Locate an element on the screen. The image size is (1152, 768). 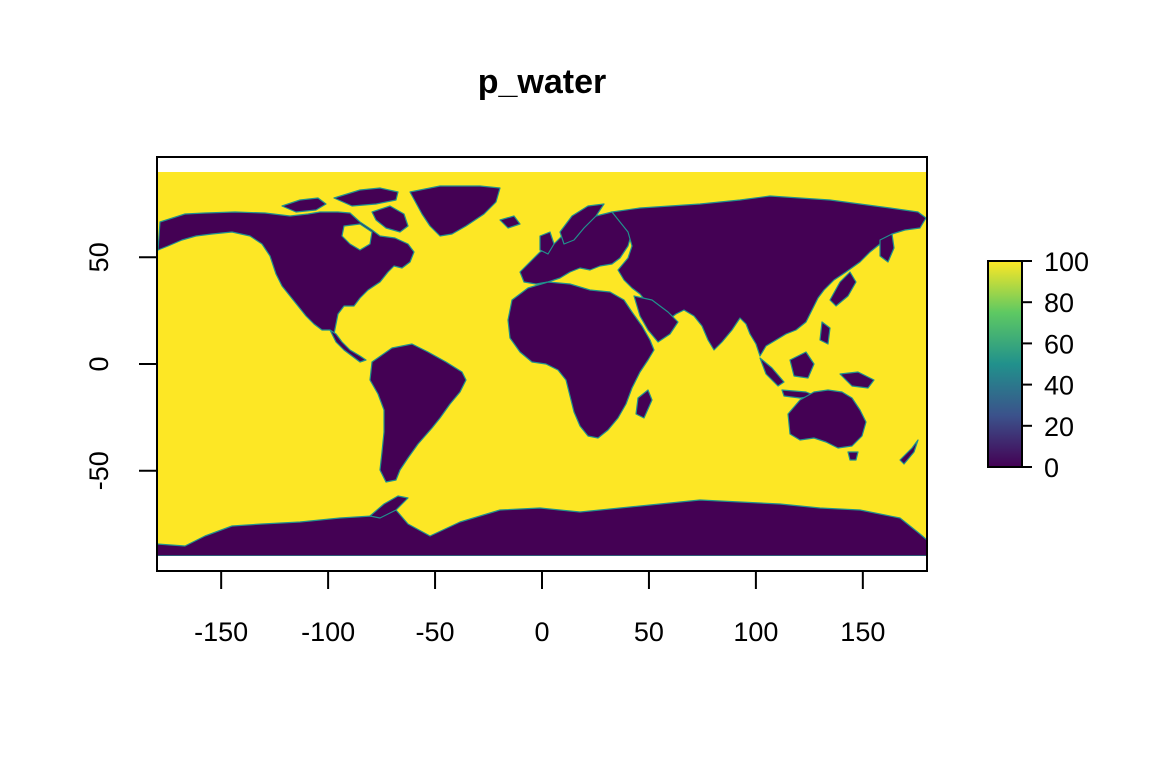
europe-landmass is located at coordinates (576, 248).